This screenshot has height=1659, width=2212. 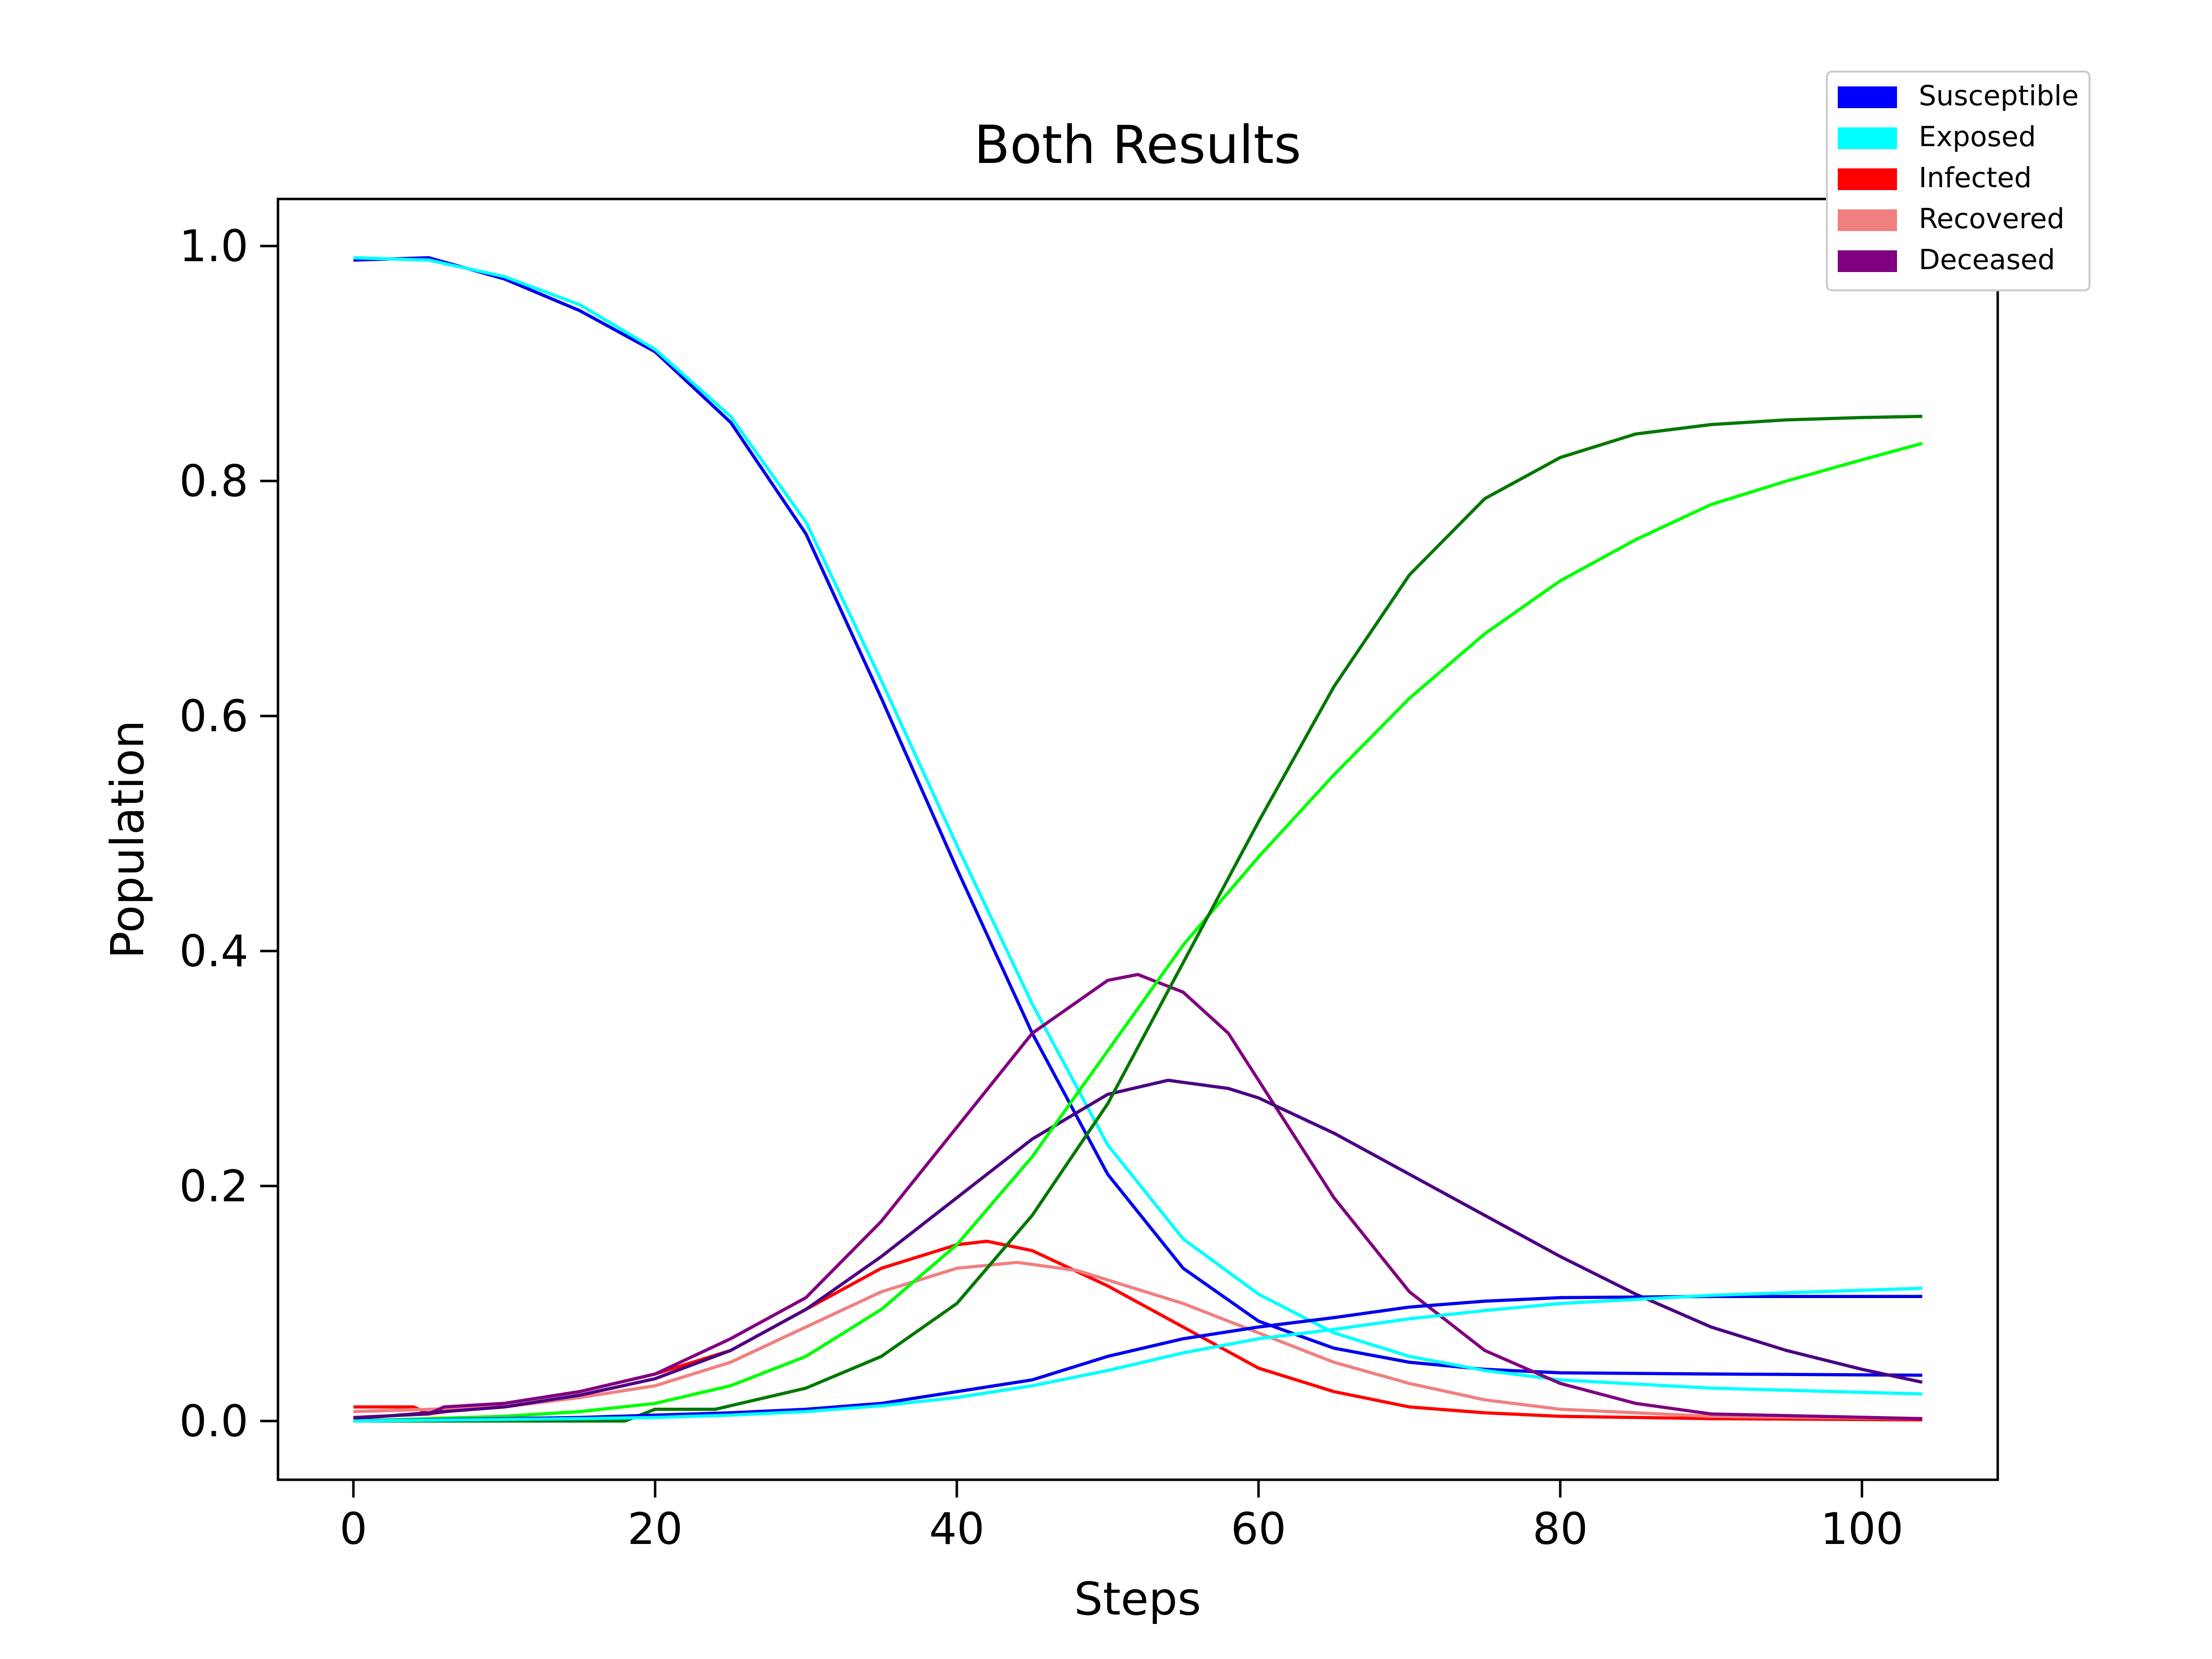 I want to click on y-tick-label: 0.0, so click(x=213, y=1421).